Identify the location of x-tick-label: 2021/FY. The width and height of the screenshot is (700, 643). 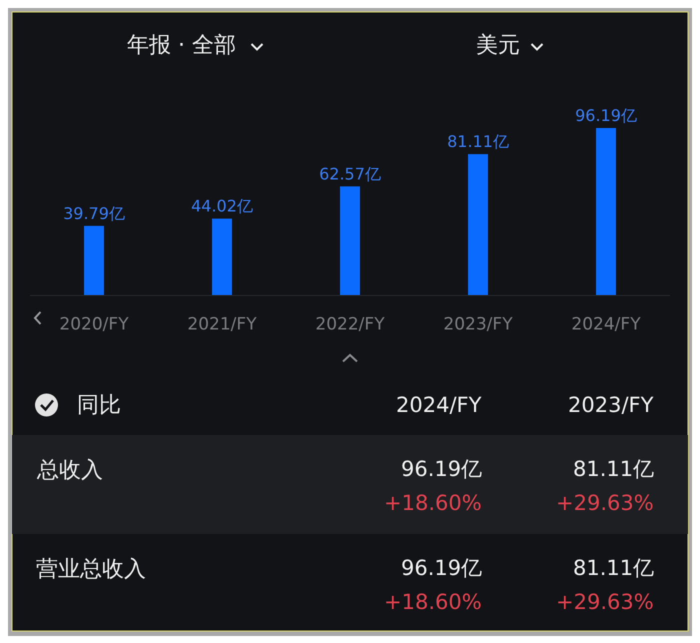
(222, 324).